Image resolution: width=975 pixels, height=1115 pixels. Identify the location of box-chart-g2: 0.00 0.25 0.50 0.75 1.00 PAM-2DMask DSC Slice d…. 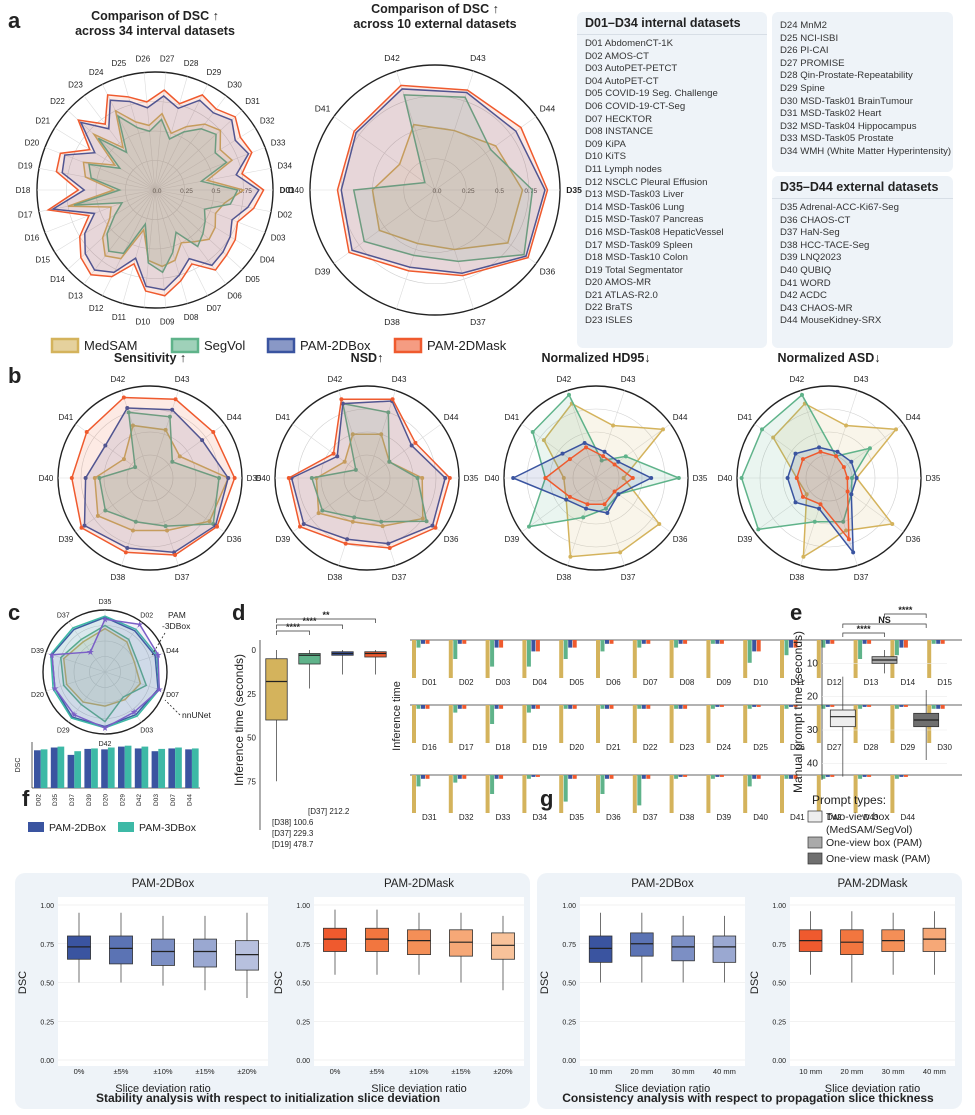
(852, 986).